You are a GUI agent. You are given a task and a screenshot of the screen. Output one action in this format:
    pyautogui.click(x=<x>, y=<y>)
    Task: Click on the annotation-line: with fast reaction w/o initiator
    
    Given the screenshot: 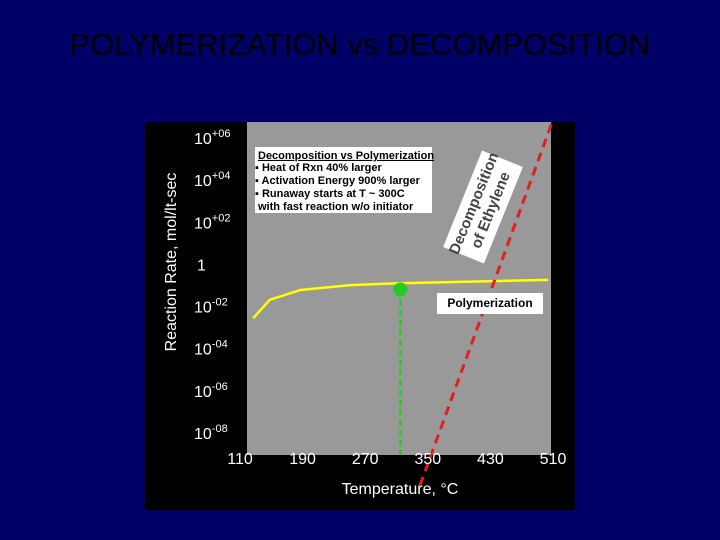 What is the action you would take?
    pyautogui.click(x=335, y=207)
    